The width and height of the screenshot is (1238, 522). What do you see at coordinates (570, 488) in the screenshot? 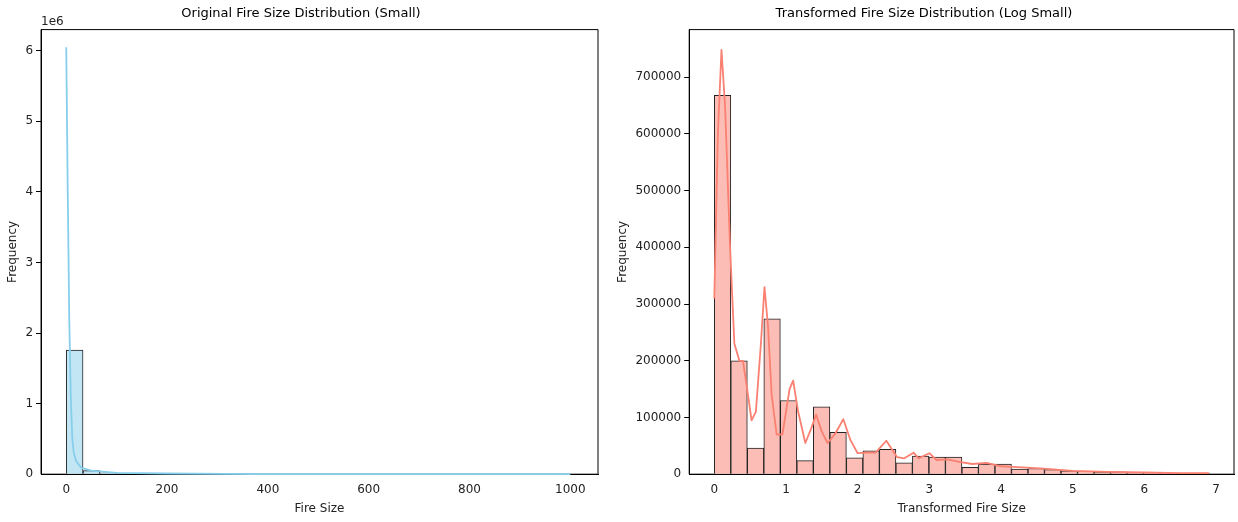
I see `x-tick-label: 1000` at bounding box center [570, 488].